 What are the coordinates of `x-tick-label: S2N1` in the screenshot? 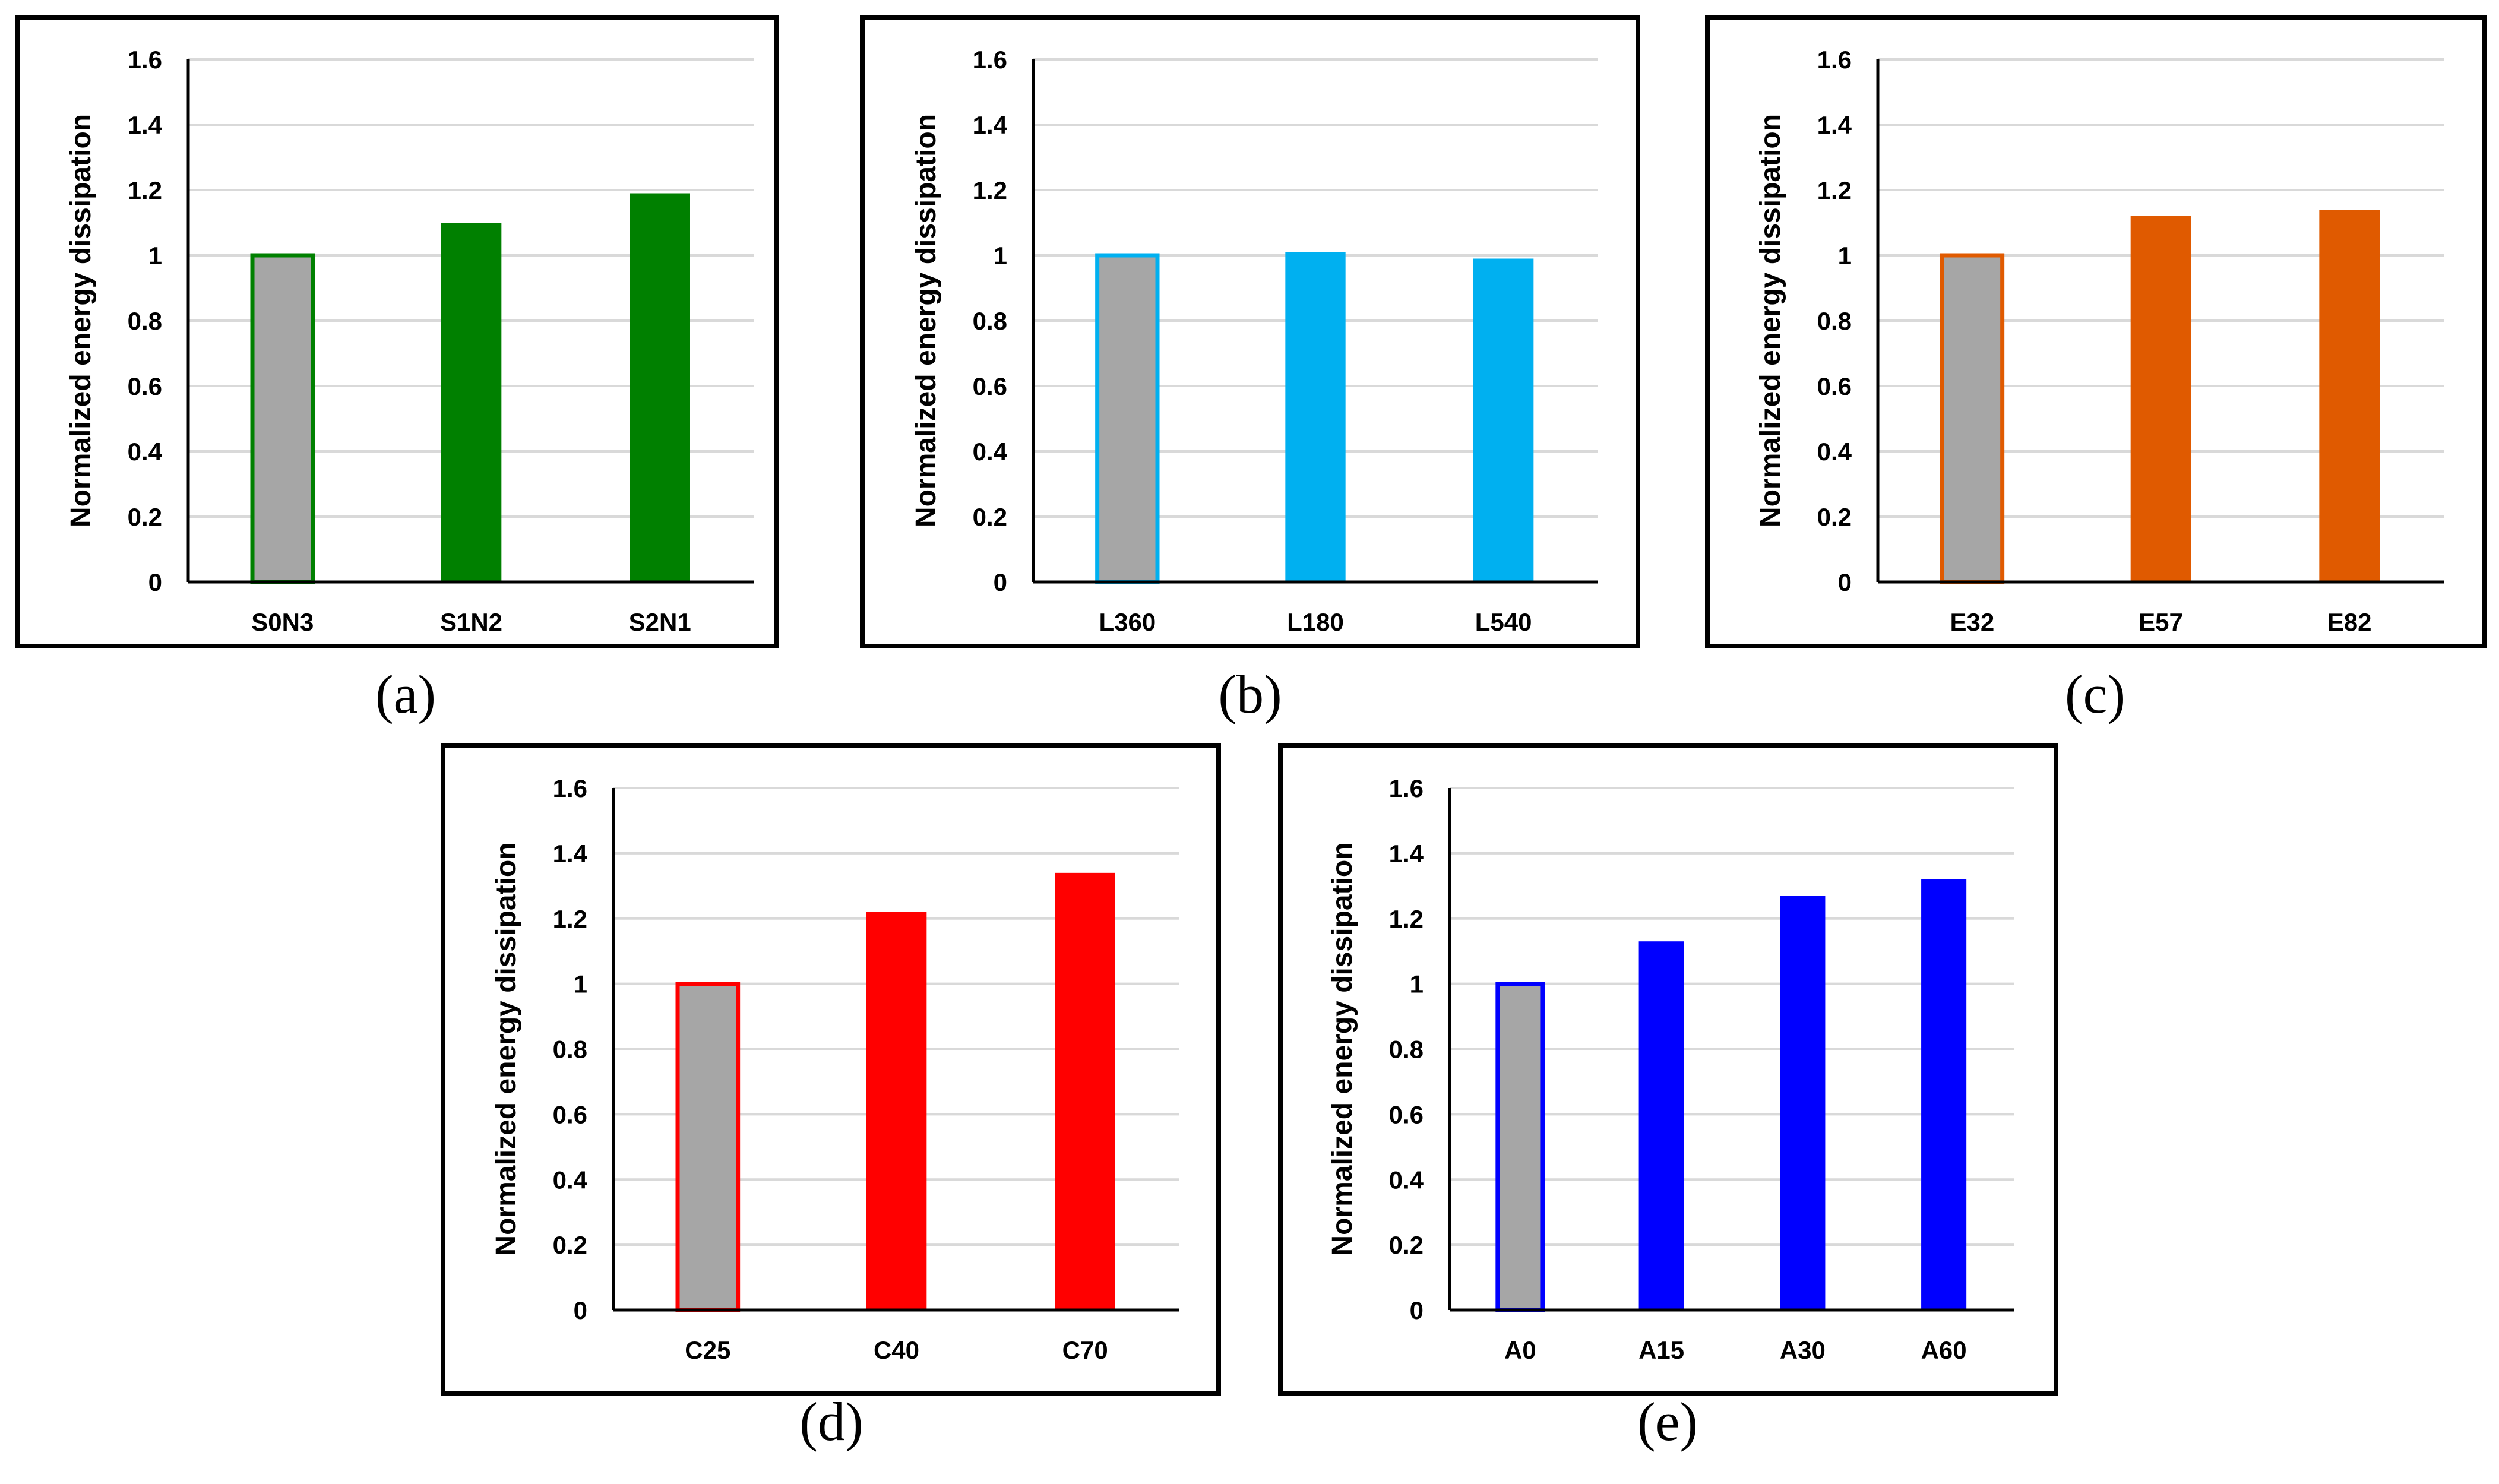 It's located at (660, 622).